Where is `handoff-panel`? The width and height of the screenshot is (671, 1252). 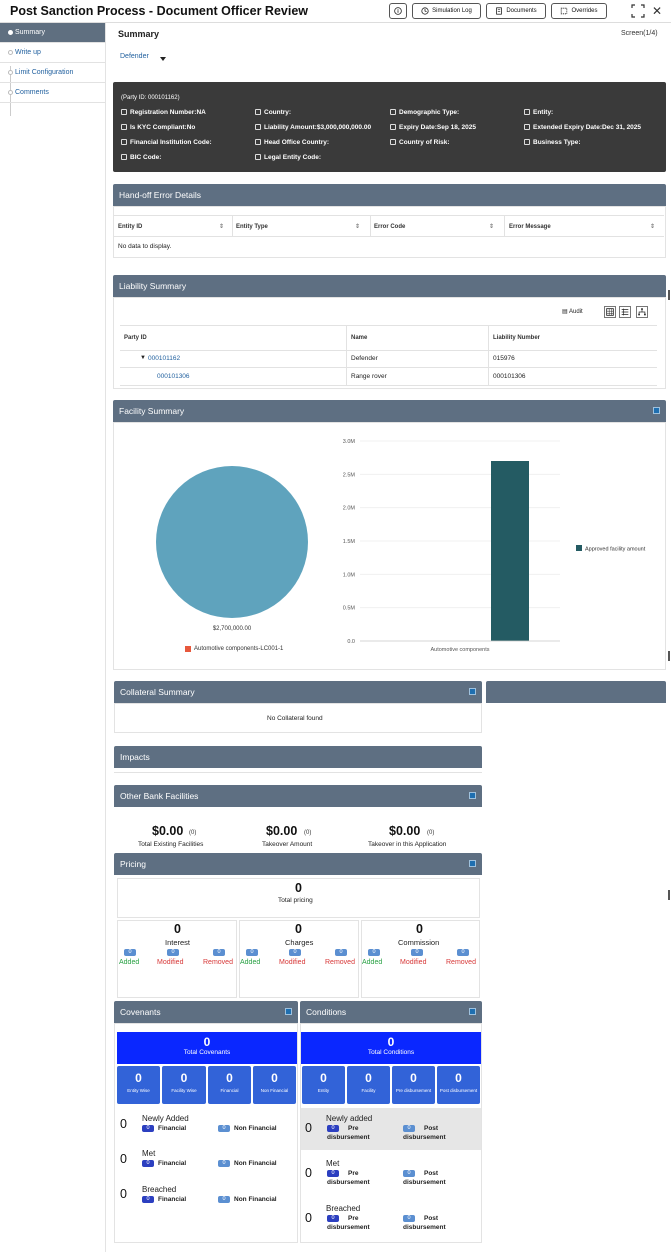 handoff-panel is located at coordinates (389, 232).